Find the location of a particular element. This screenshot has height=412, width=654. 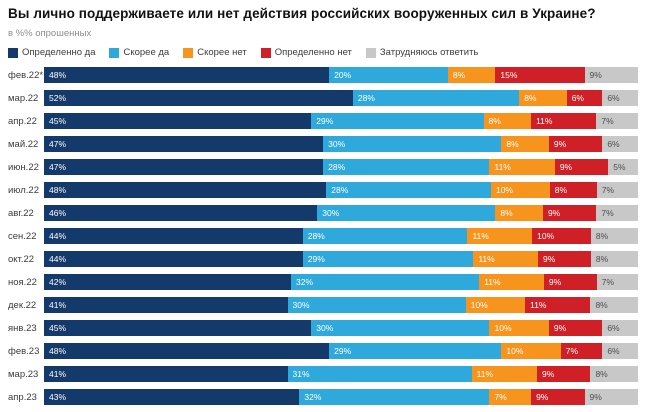

bar-segment: 43% is located at coordinates (172, 397).